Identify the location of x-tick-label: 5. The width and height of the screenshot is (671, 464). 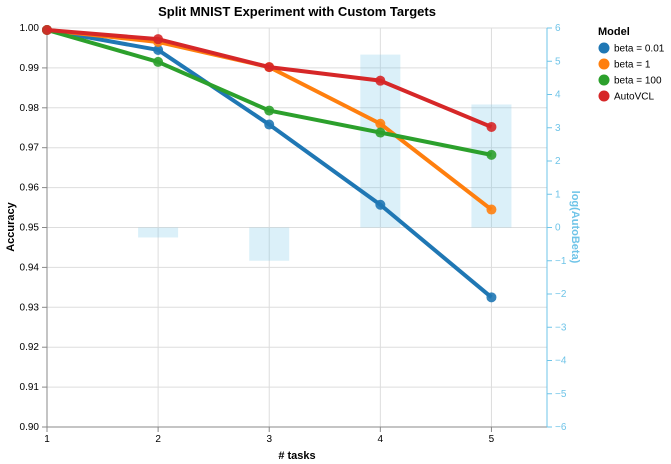
(492, 439).